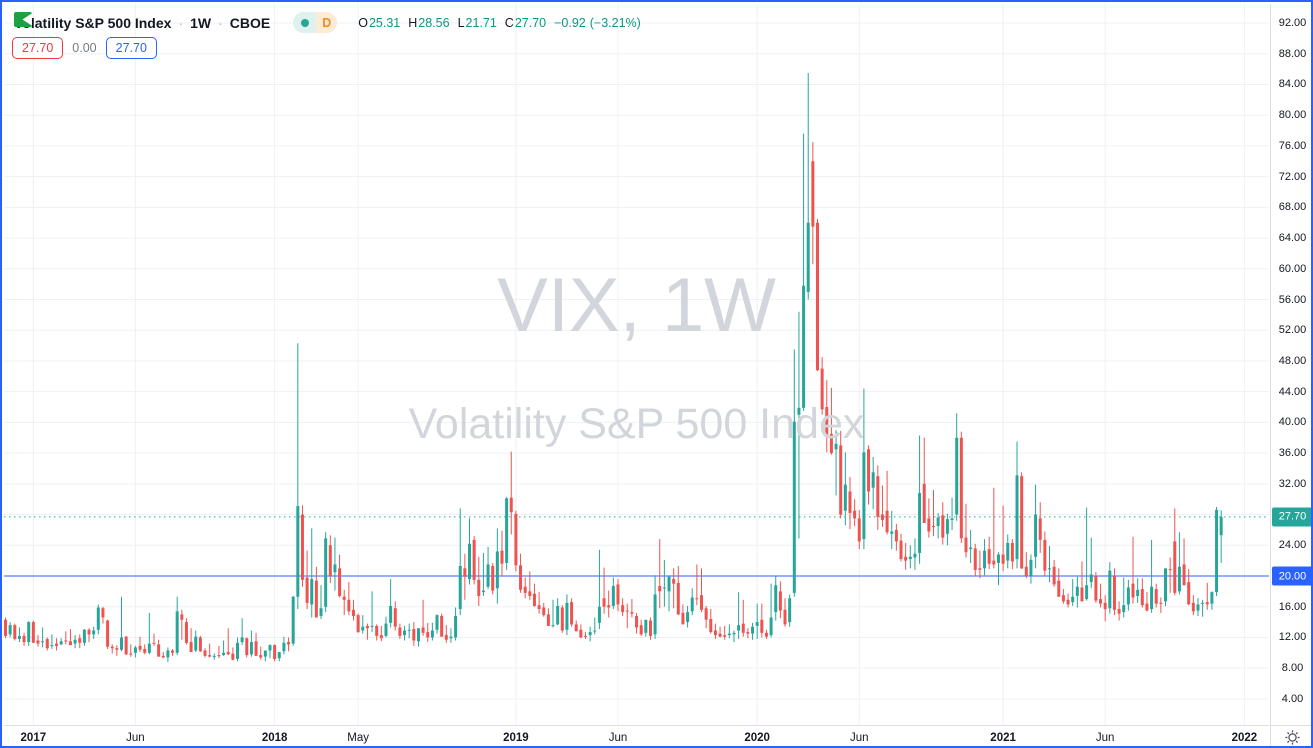 This screenshot has height=748, width=1313. Describe the element at coordinates (1292, 207) in the screenshot. I see `price-axis-label: 68.00` at that location.